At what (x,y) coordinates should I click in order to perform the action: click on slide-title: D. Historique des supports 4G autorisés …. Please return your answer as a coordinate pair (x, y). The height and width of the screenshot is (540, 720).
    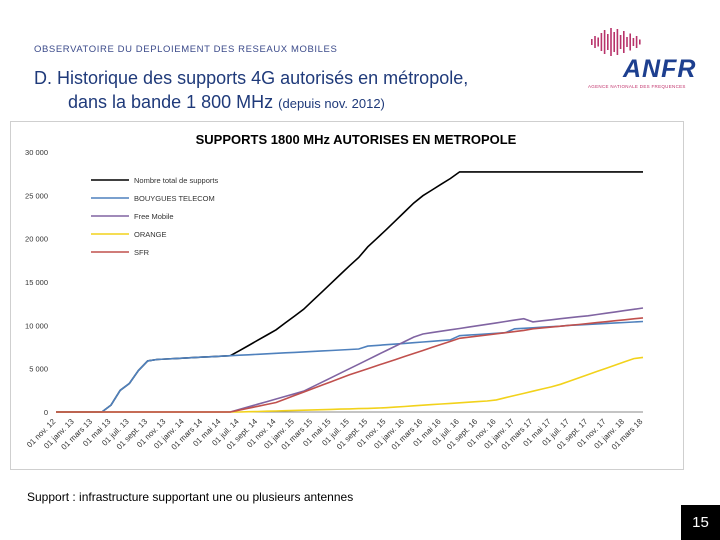
    Looking at the image, I should click on (251, 91).